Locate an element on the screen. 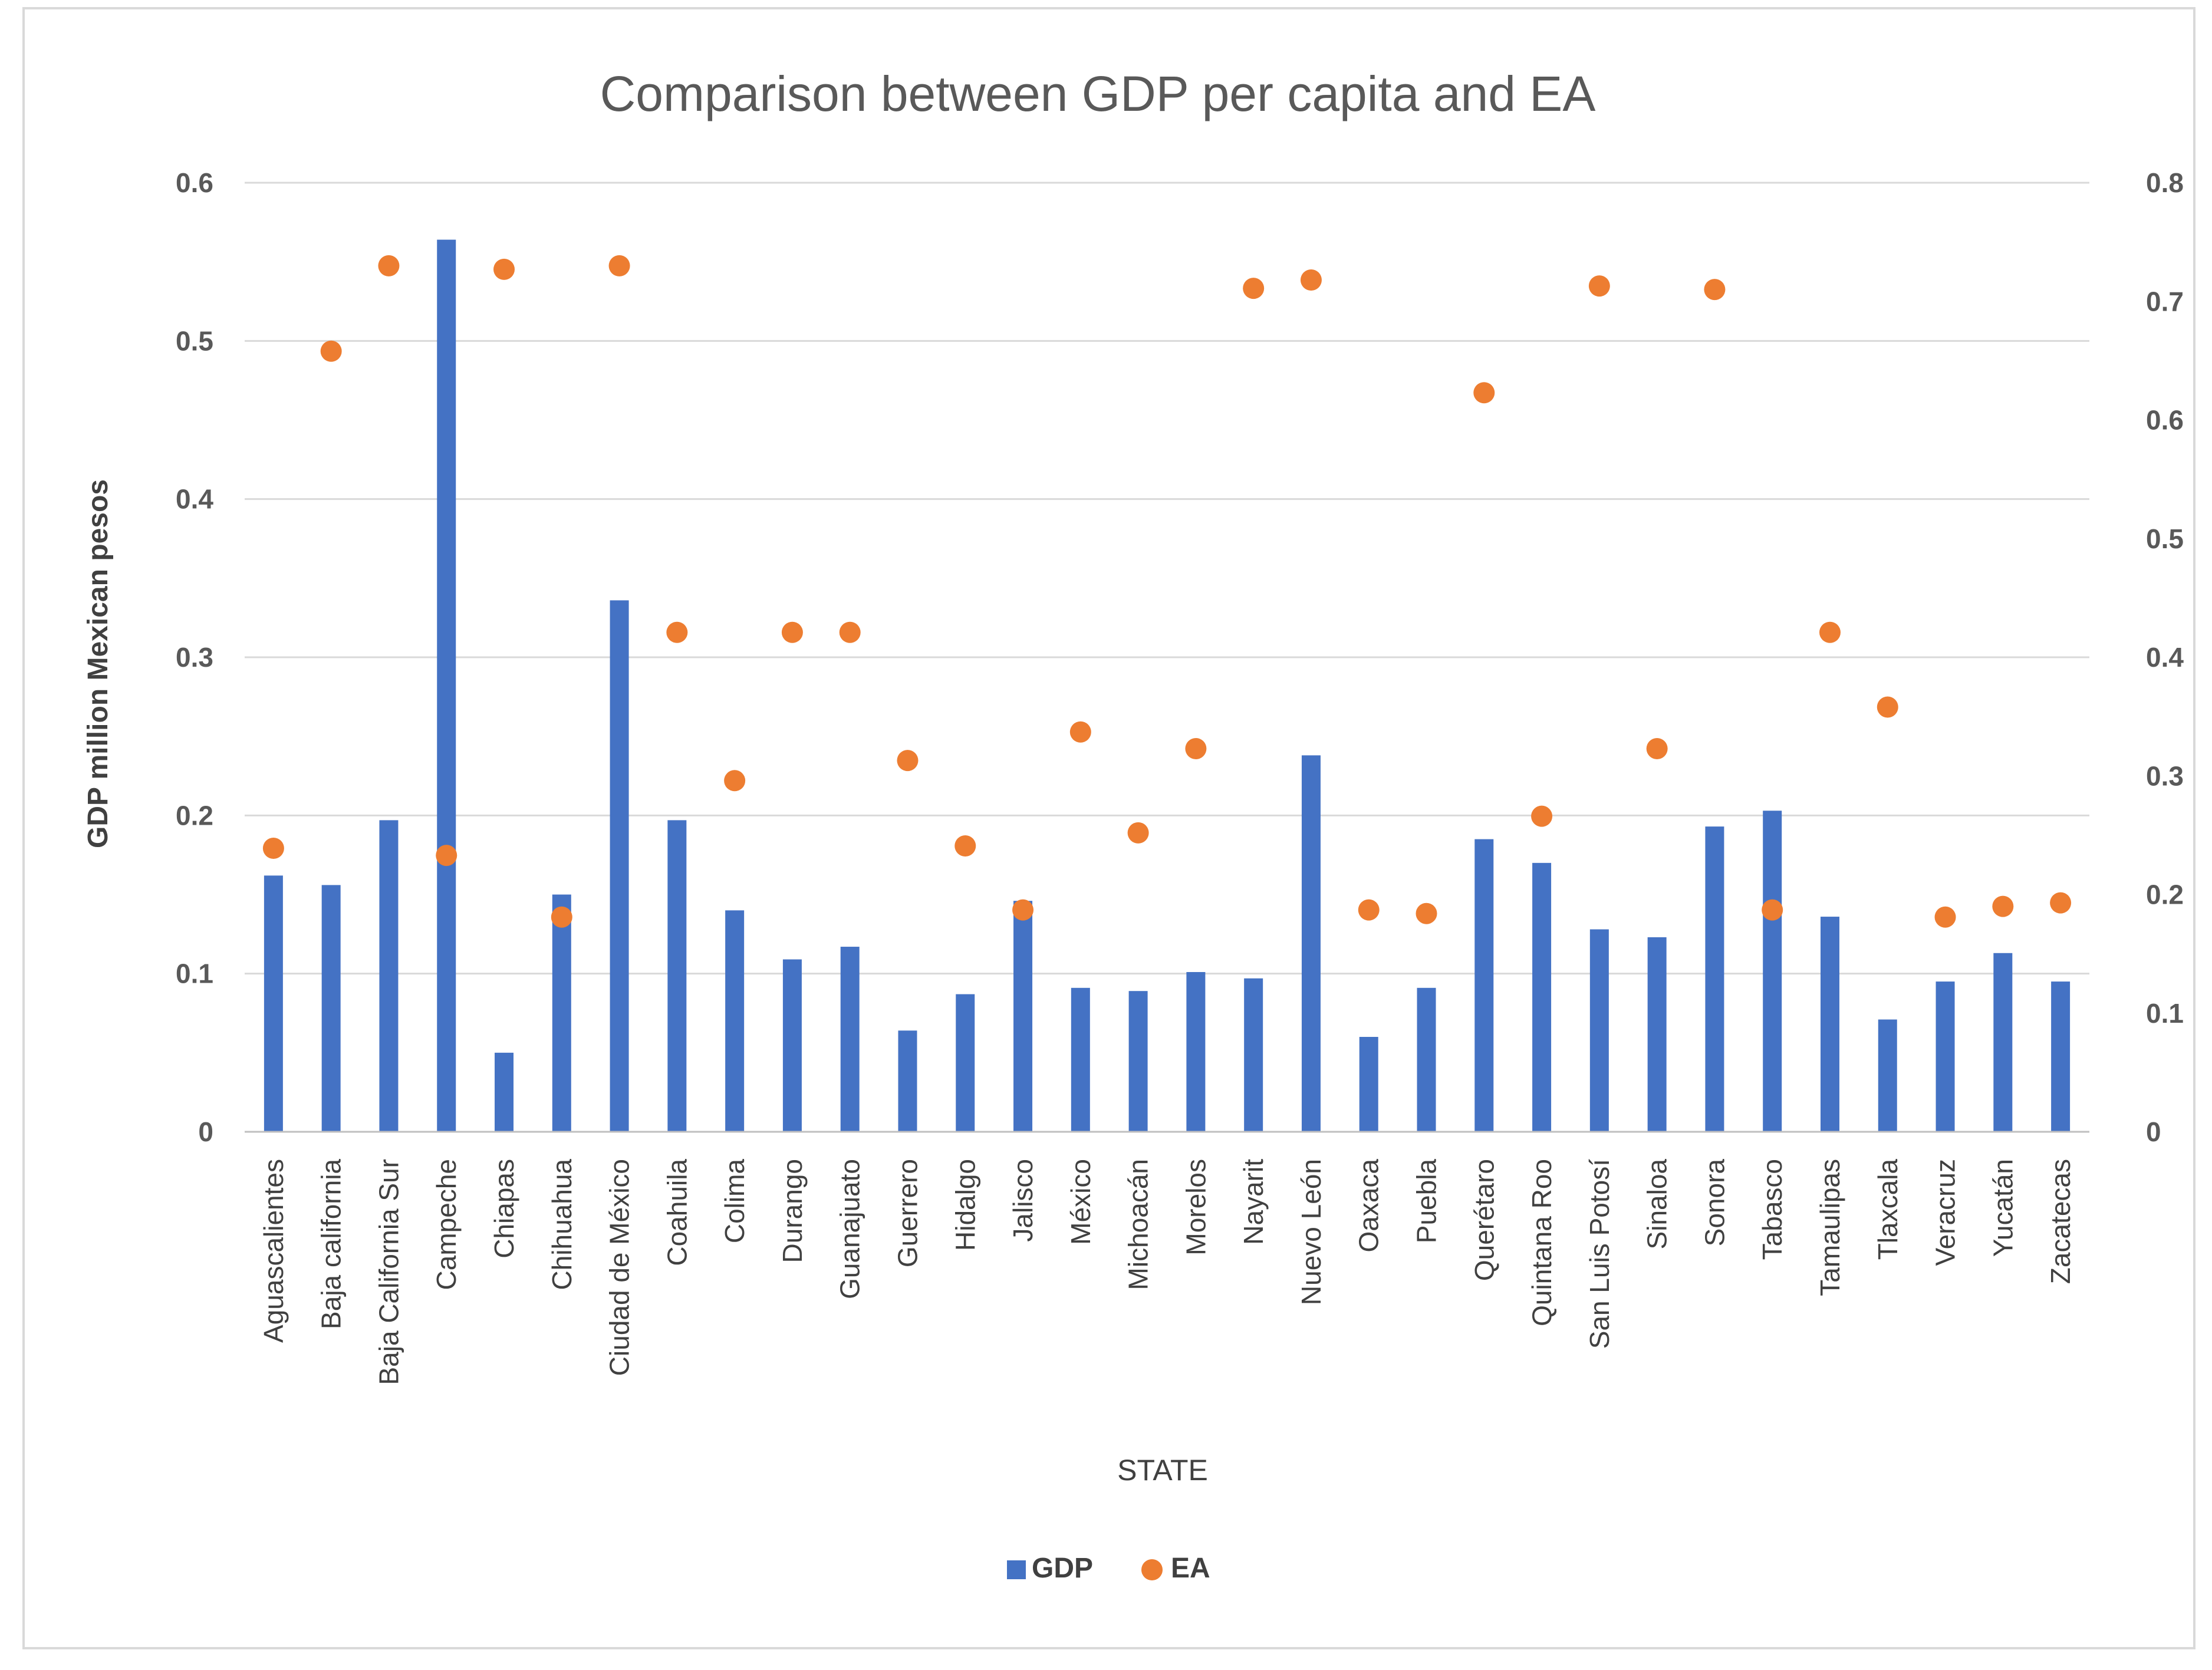 This screenshot has height=1670, width=2212. legend-ea-swatch is located at coordinates (1152, 1569).